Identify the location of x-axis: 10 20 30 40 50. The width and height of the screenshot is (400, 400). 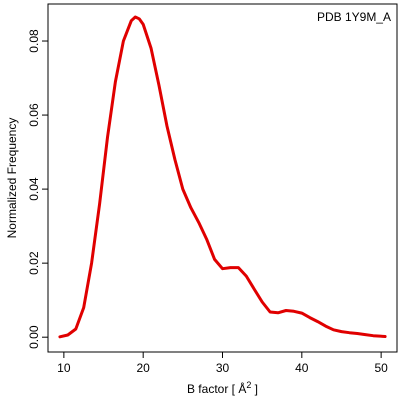
(222, 363).